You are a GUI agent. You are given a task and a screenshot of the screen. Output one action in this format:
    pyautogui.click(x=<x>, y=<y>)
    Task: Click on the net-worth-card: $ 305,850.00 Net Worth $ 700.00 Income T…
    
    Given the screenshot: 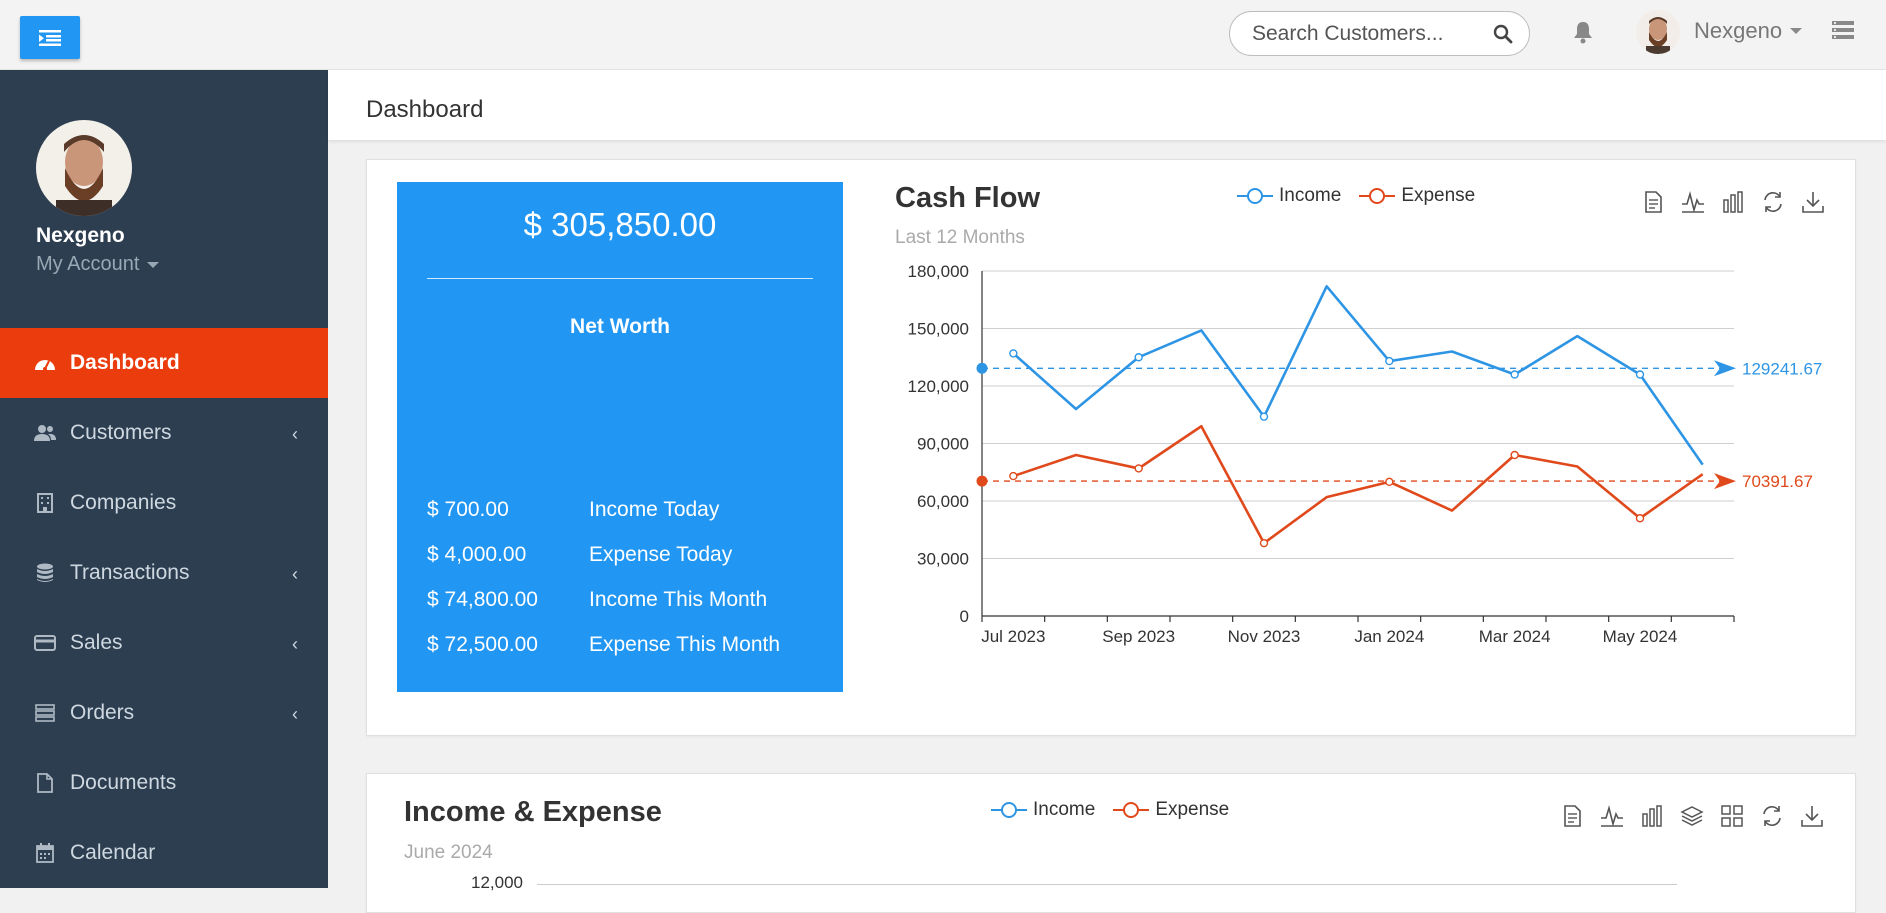 What is the action you would take?
    pyautogui.click(x=620, y=437)
    